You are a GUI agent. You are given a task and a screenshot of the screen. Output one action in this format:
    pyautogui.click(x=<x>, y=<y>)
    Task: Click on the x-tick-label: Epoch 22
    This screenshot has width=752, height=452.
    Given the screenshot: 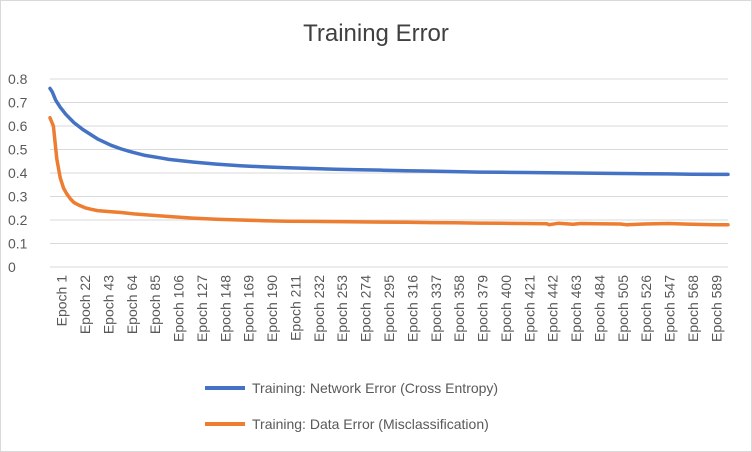 What is the action you would take?
    pyautogui.click(x=85, y=304)
    